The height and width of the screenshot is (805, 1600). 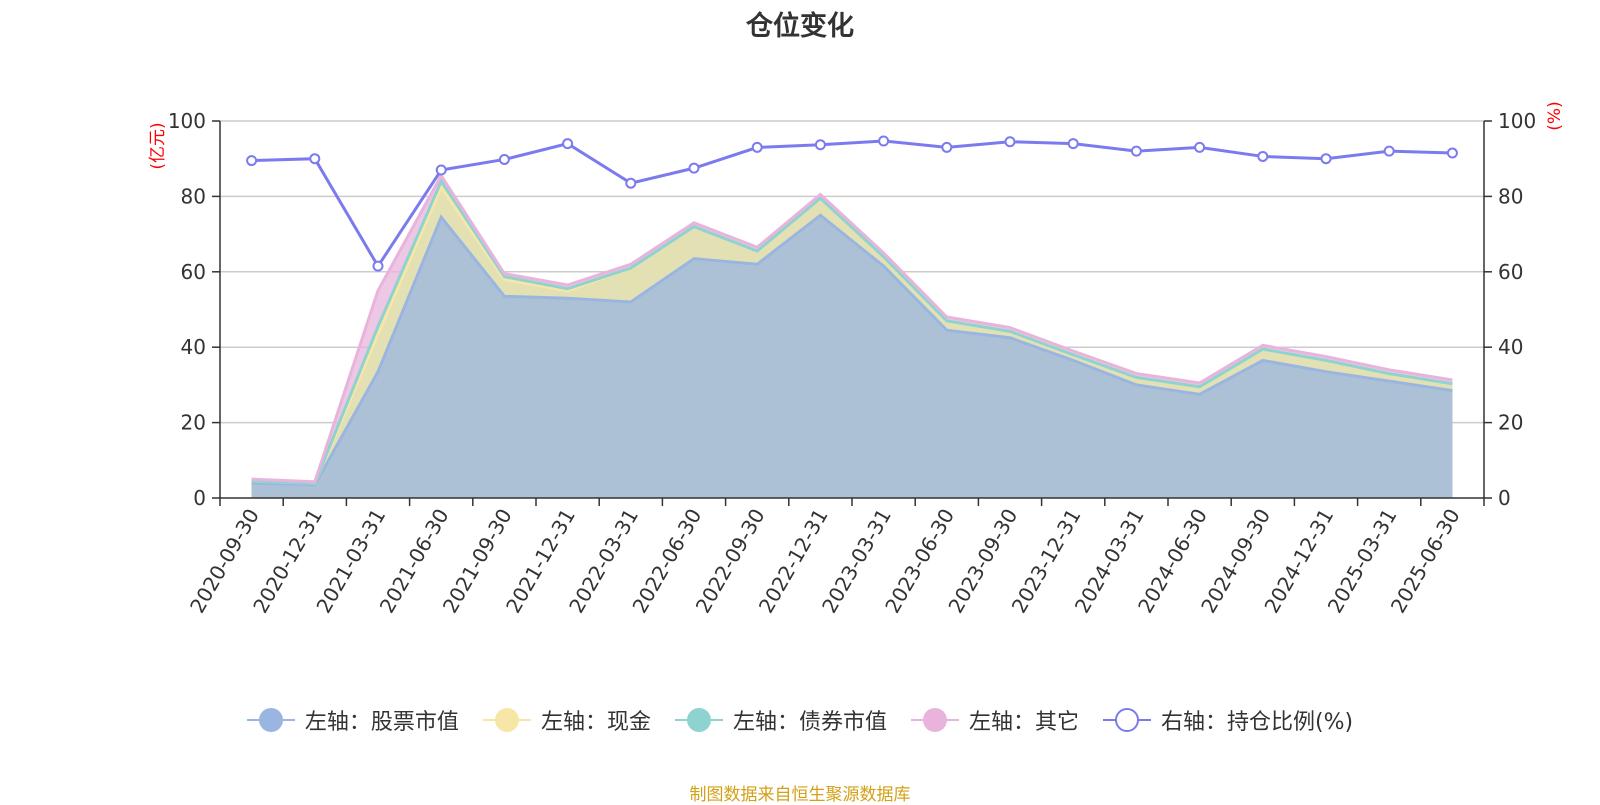 What do you see at coordinates (158, 145) in the screenshot?
I see `y-left-unit-label: (亿元)` at bounding box center [158, 145].